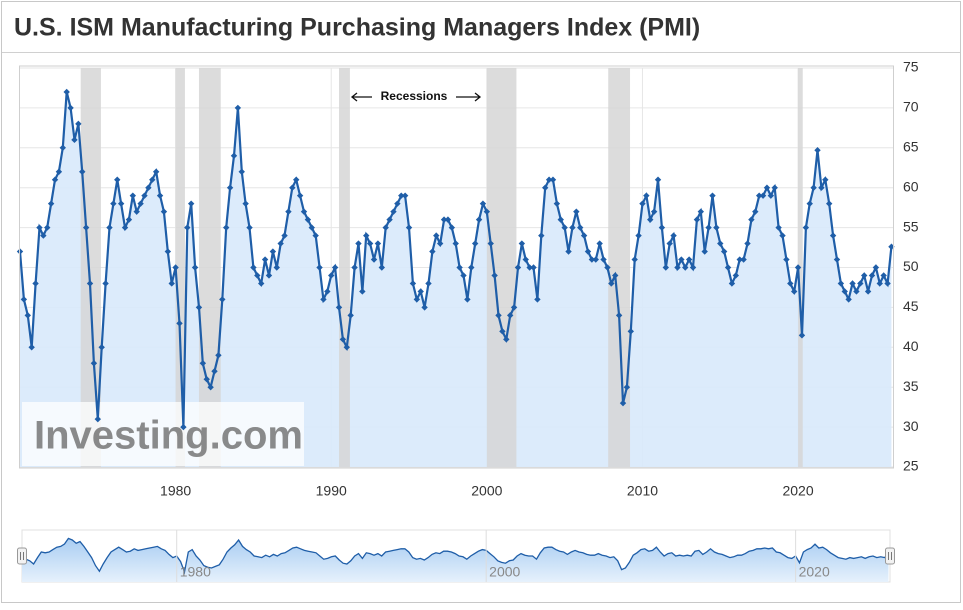  What do you see at coordinates (814, 572) in the screenshot?
I see `navigator-tick-label: 2020` at bounding box center [814, 572].